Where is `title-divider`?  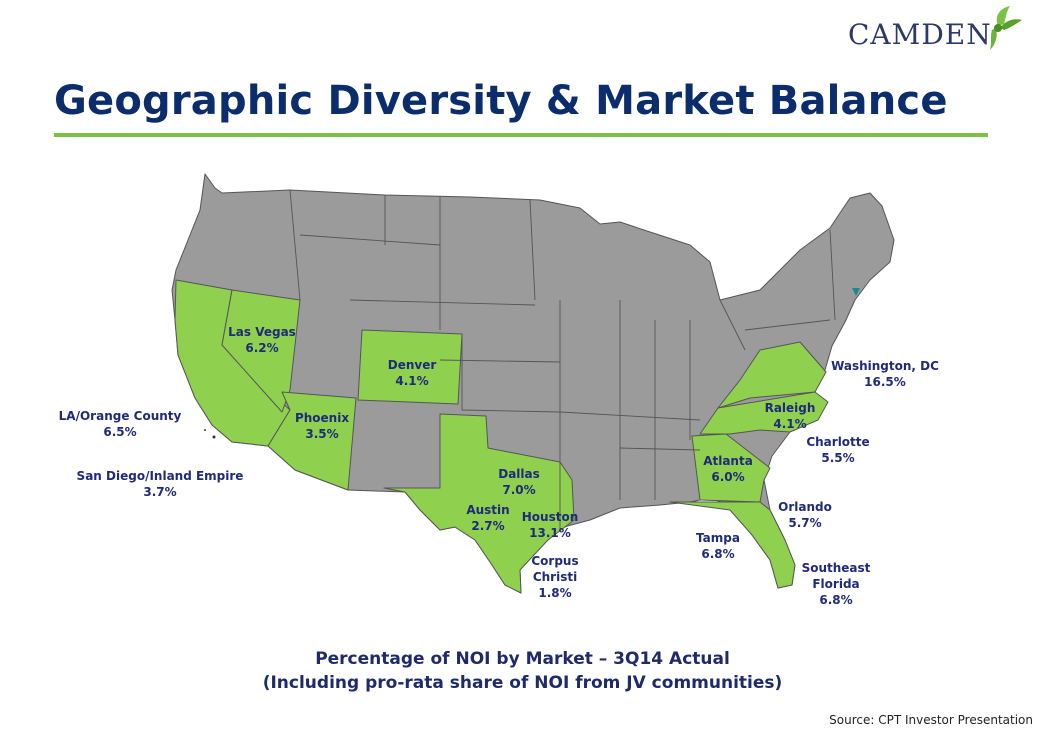 title-divider is located at coordinates (521, 135).